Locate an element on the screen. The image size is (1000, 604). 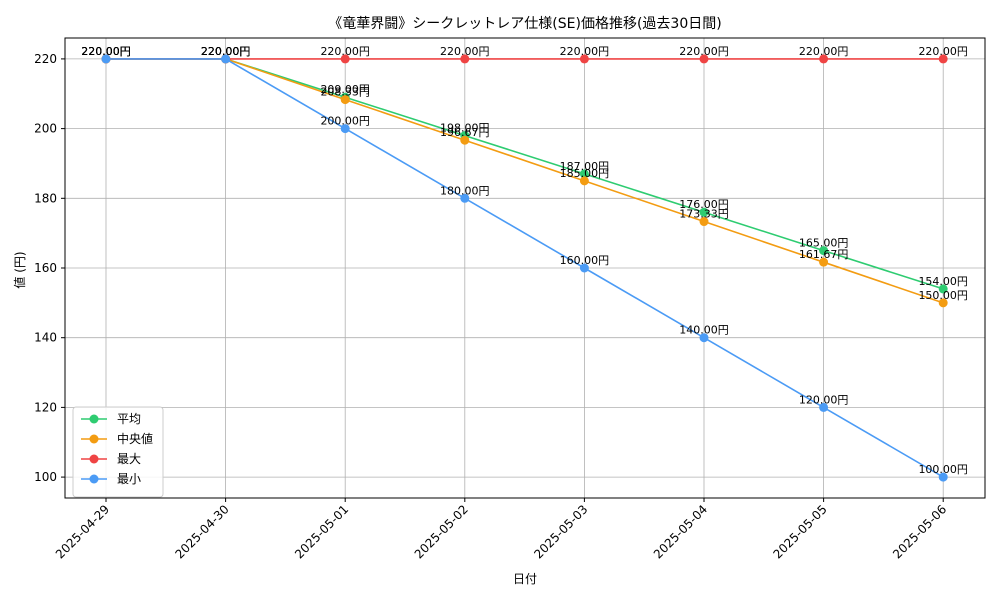
x-tick-label: 2025-05-03 is located at coordinates (560, 531).